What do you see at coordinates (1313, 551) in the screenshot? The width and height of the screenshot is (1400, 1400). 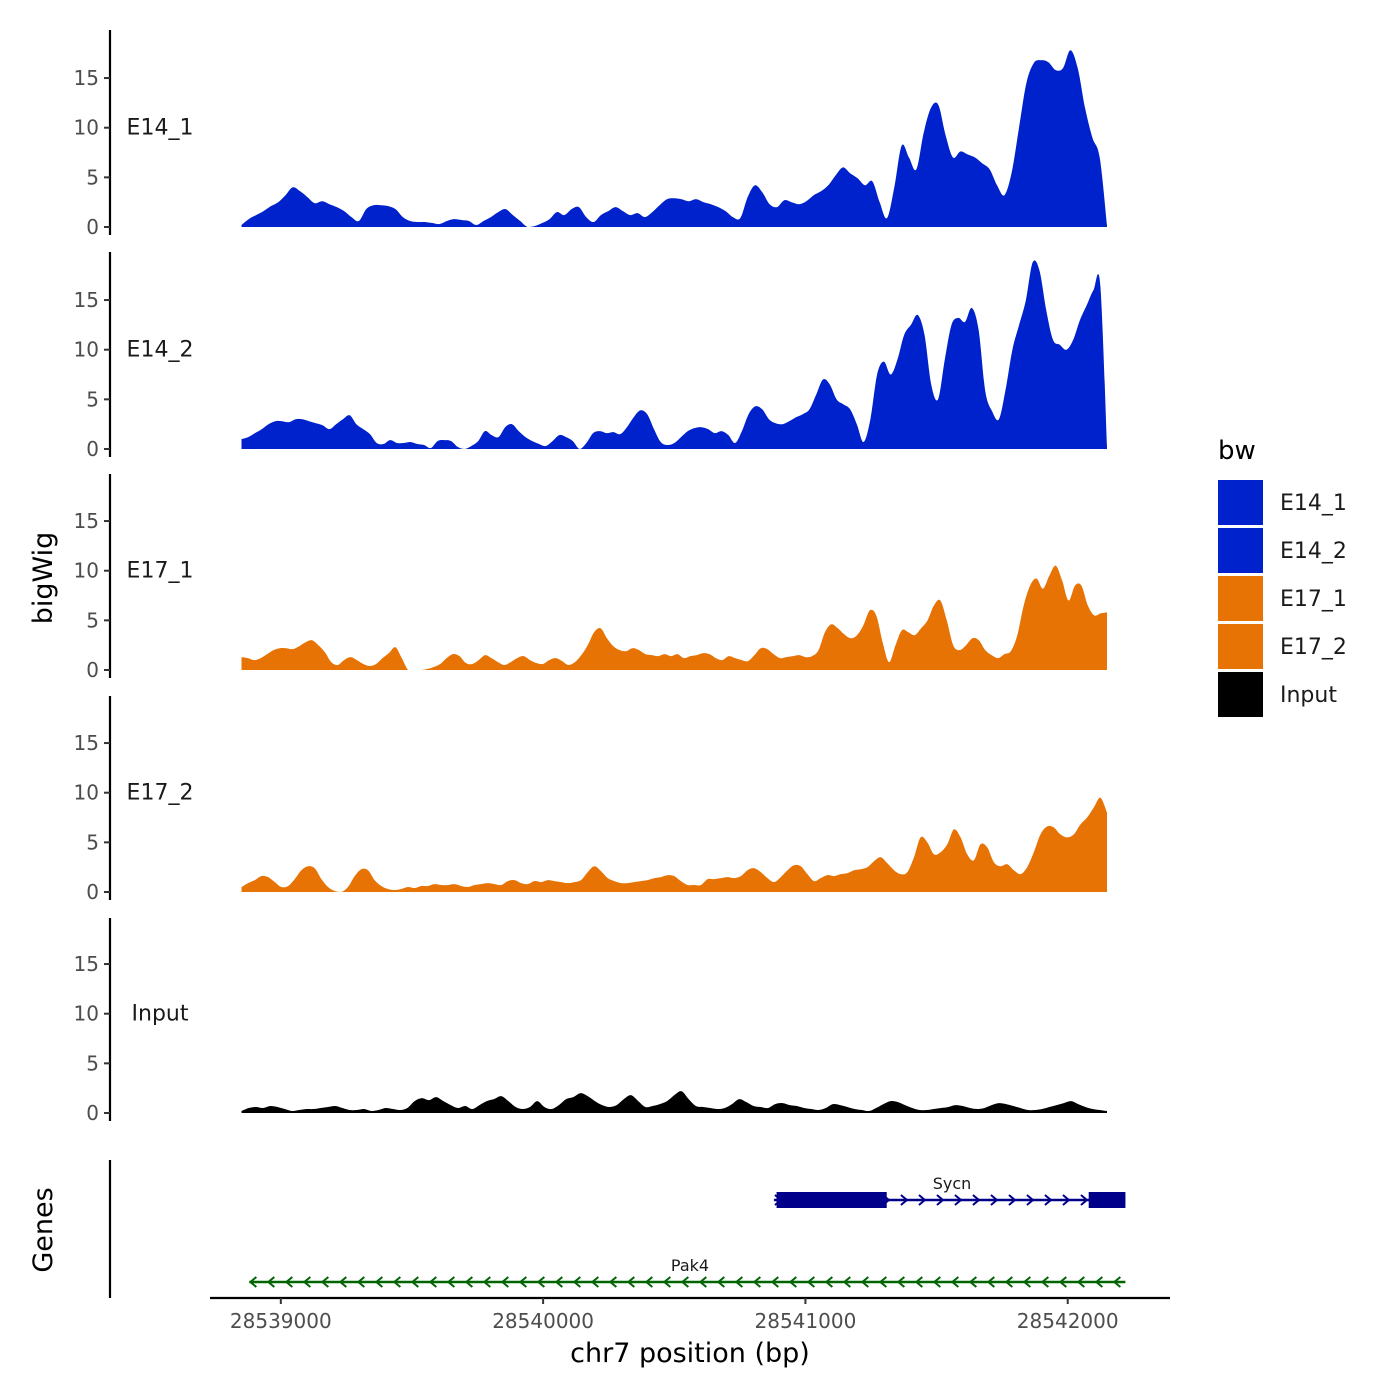 I see `legend-label: E14_2` at bounding box center [1313, 551].